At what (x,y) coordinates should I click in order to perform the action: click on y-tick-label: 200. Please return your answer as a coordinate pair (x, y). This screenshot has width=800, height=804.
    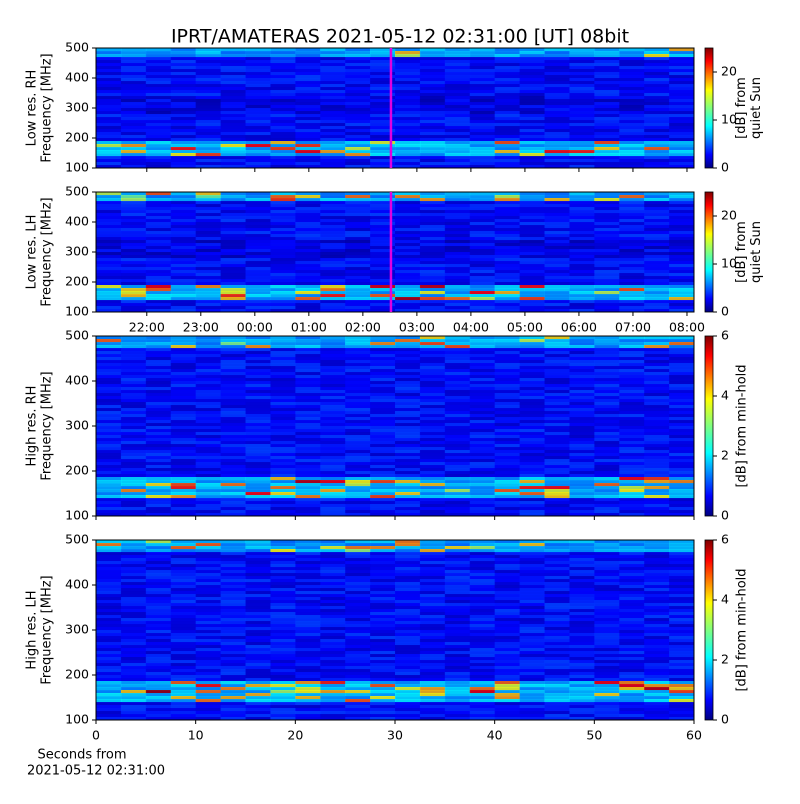
    Looking at the image, I should click on (77, 137).